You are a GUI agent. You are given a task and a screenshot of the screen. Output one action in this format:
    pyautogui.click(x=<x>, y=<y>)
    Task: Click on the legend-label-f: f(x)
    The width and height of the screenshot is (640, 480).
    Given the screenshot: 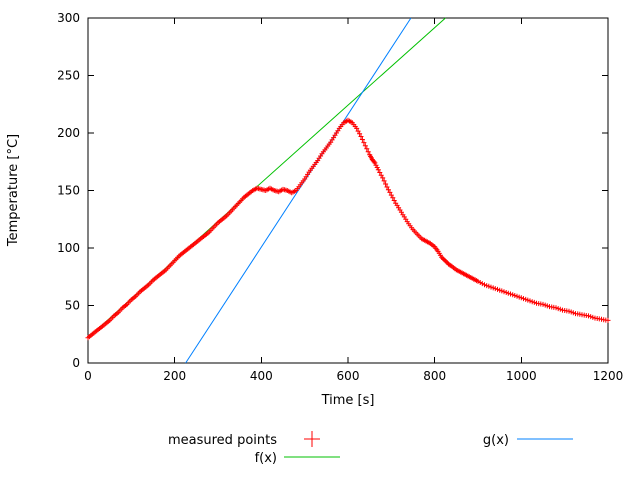 What is the action you would take?
    pyautogui.click(x=266, y=458)
    